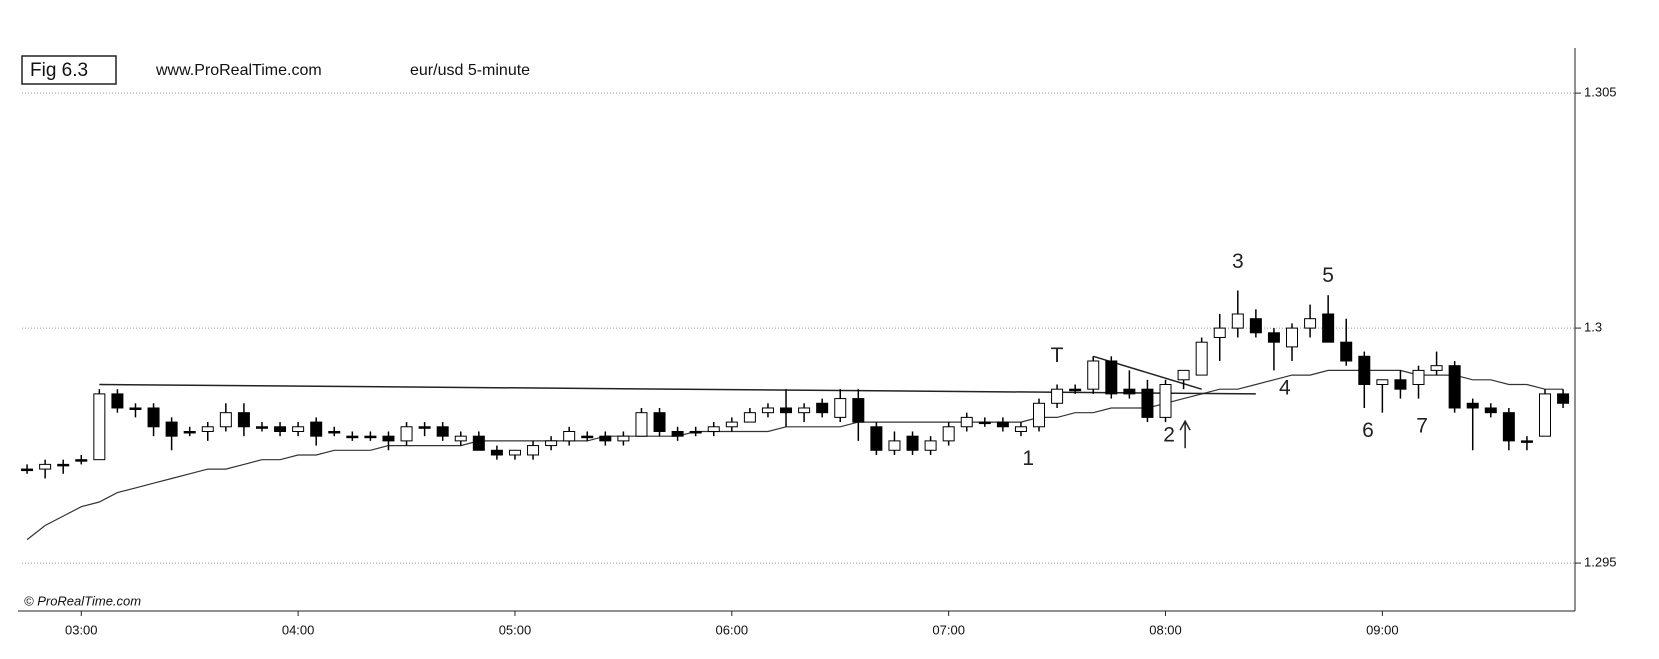 This screenshot has height=659, width=1659. I want to click on annotation: 7, so click(1422, 425).